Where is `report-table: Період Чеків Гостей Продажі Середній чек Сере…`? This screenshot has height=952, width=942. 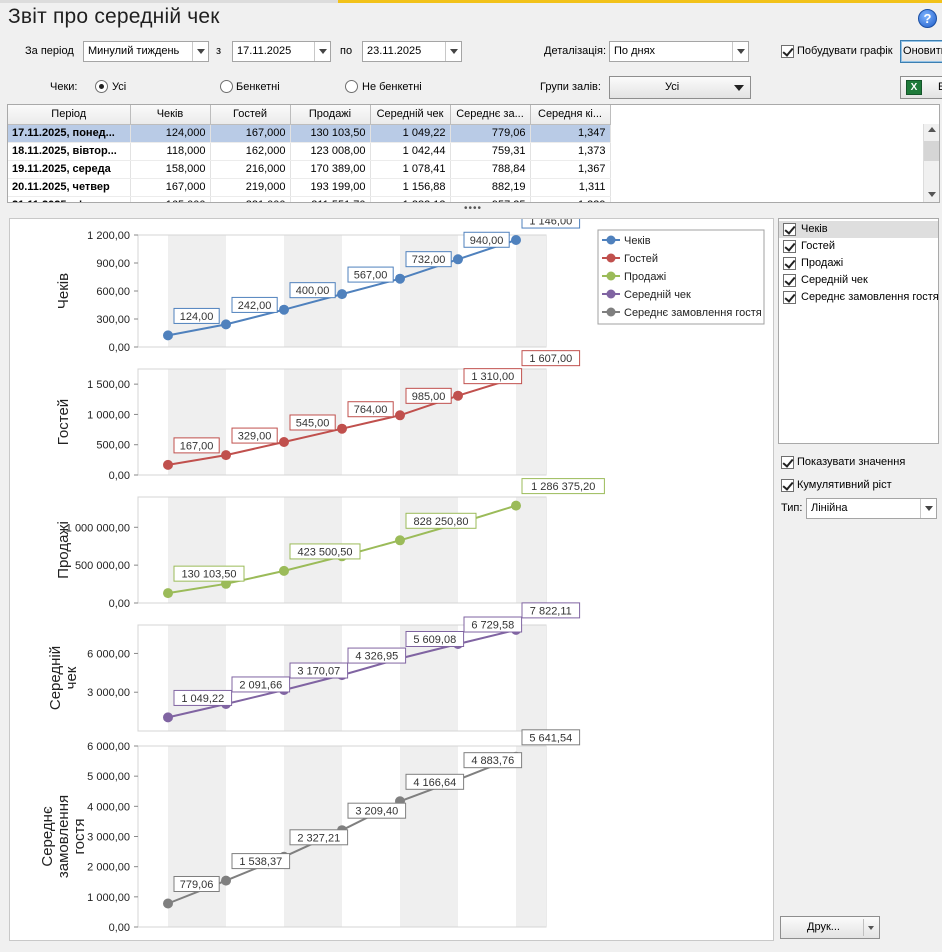
report-table: Період Чеків Гостей Продажі Середній чек Сере… is located at coordinates (473, 153).